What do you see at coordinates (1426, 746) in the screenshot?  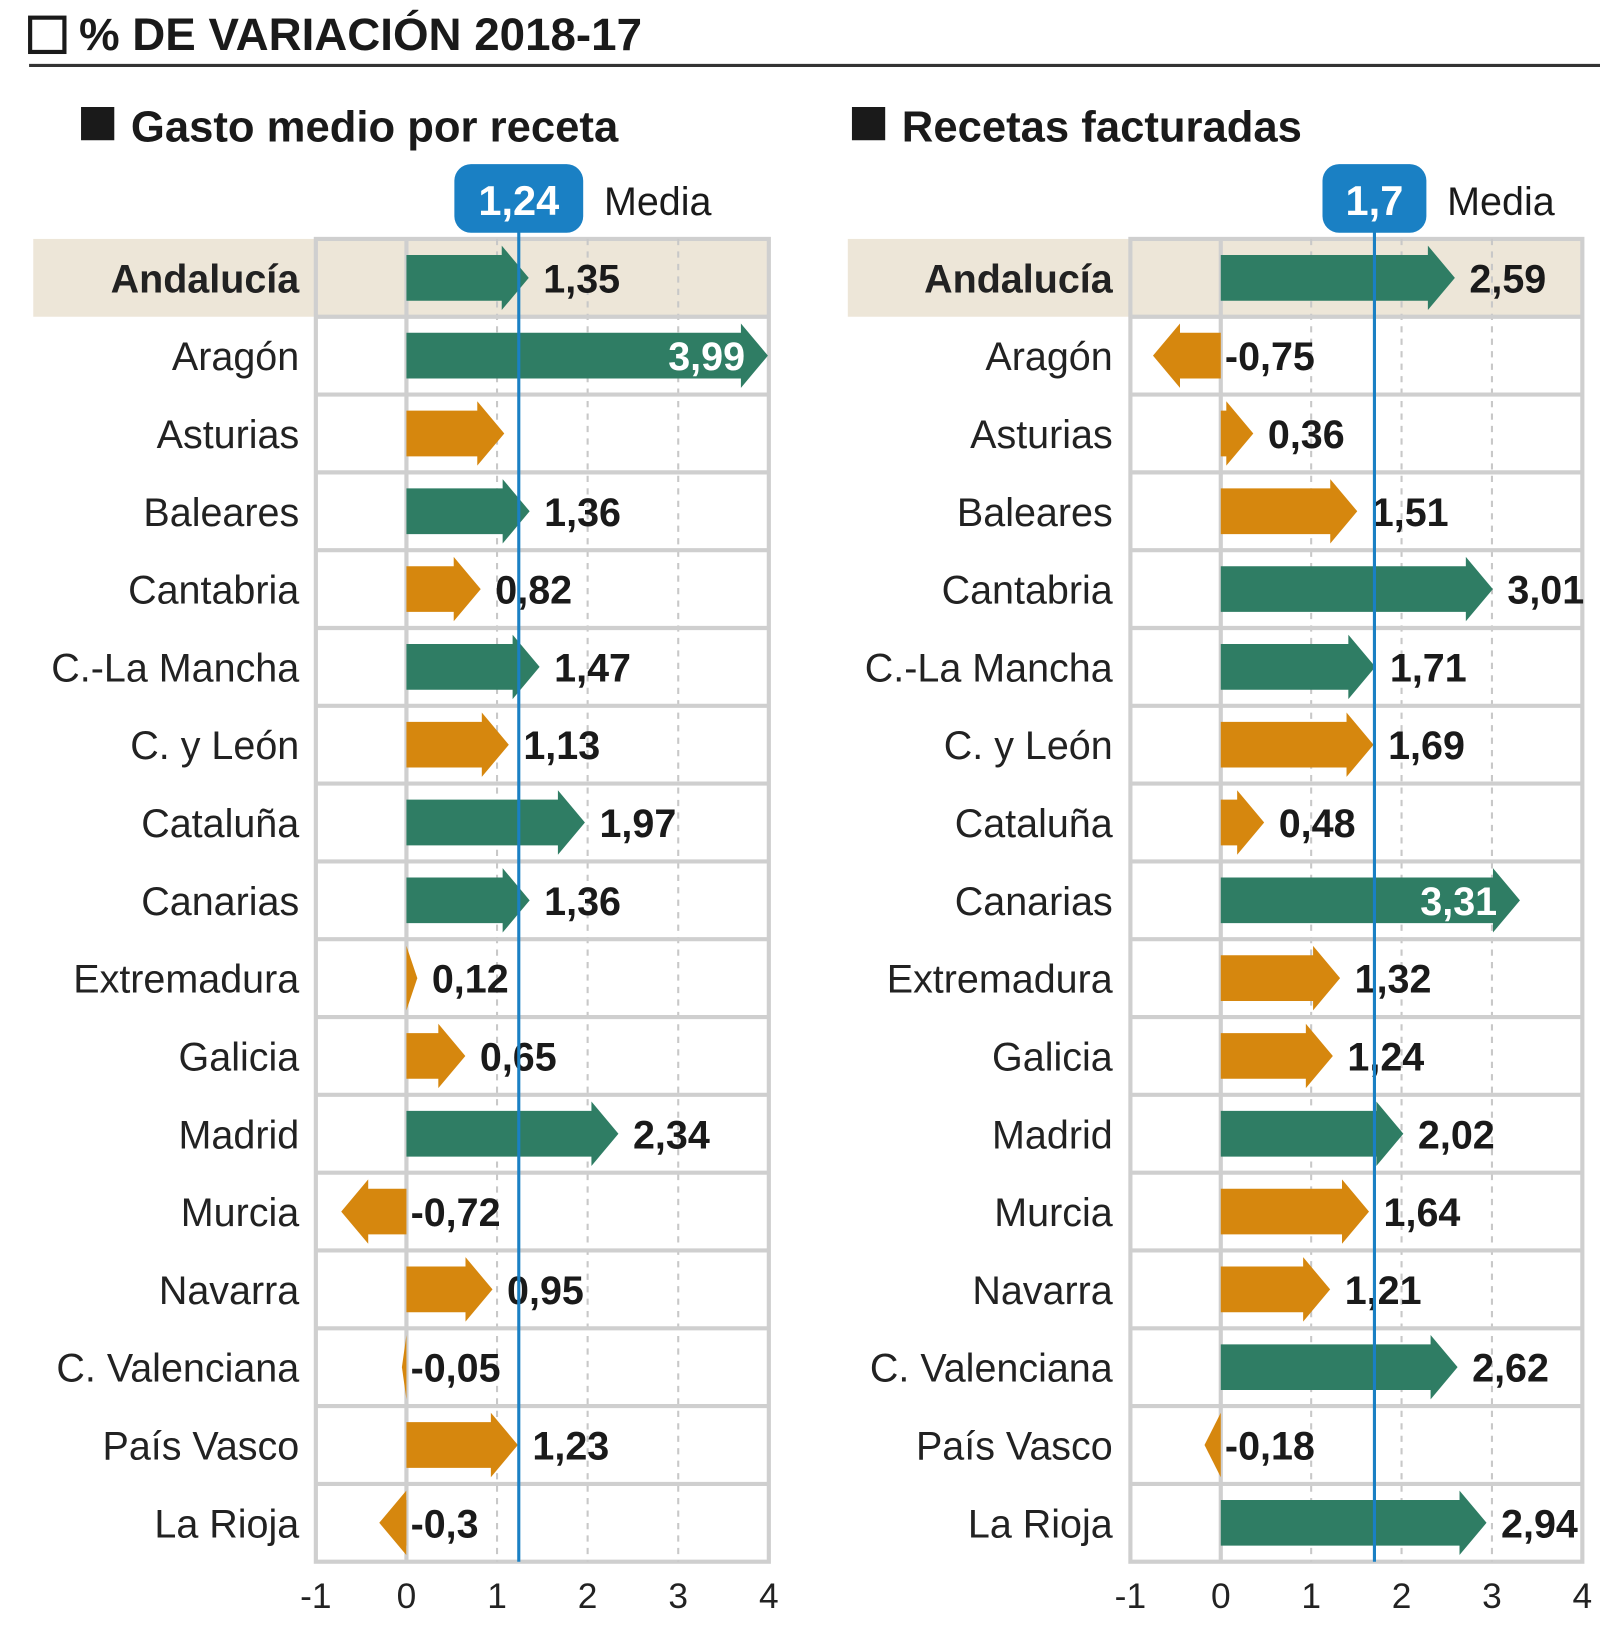 I see `value-label: 1,69` at bounding box center [1426, 746].